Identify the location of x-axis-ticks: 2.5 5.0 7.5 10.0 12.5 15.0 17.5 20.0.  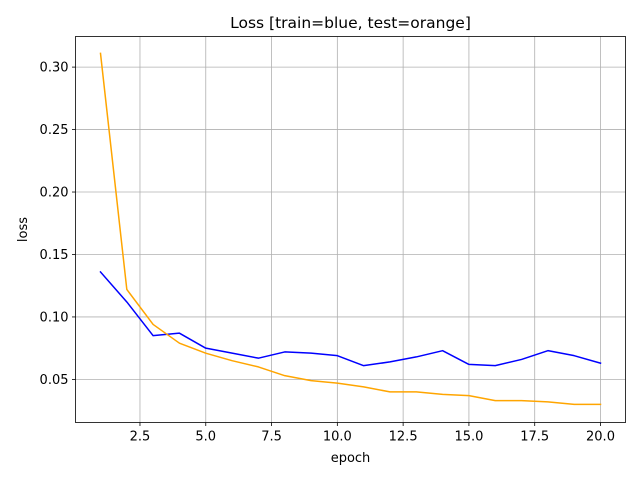
(372, 433).